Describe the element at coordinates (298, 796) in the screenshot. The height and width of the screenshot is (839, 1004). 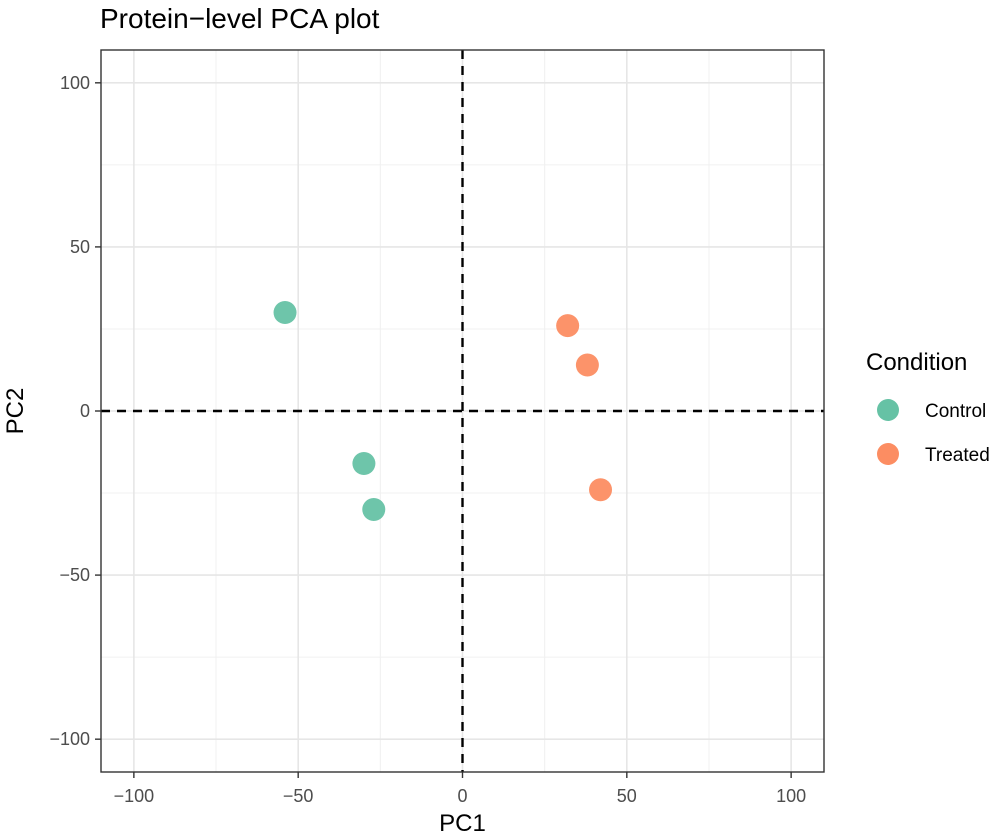
I see `x-tick-label: −50` at that location.